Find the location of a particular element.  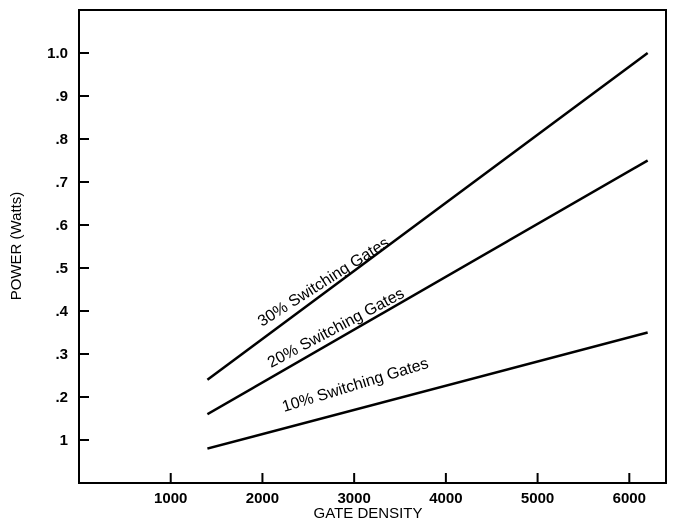

x-tick-label: 2000 is located at coordinates (262, 498).